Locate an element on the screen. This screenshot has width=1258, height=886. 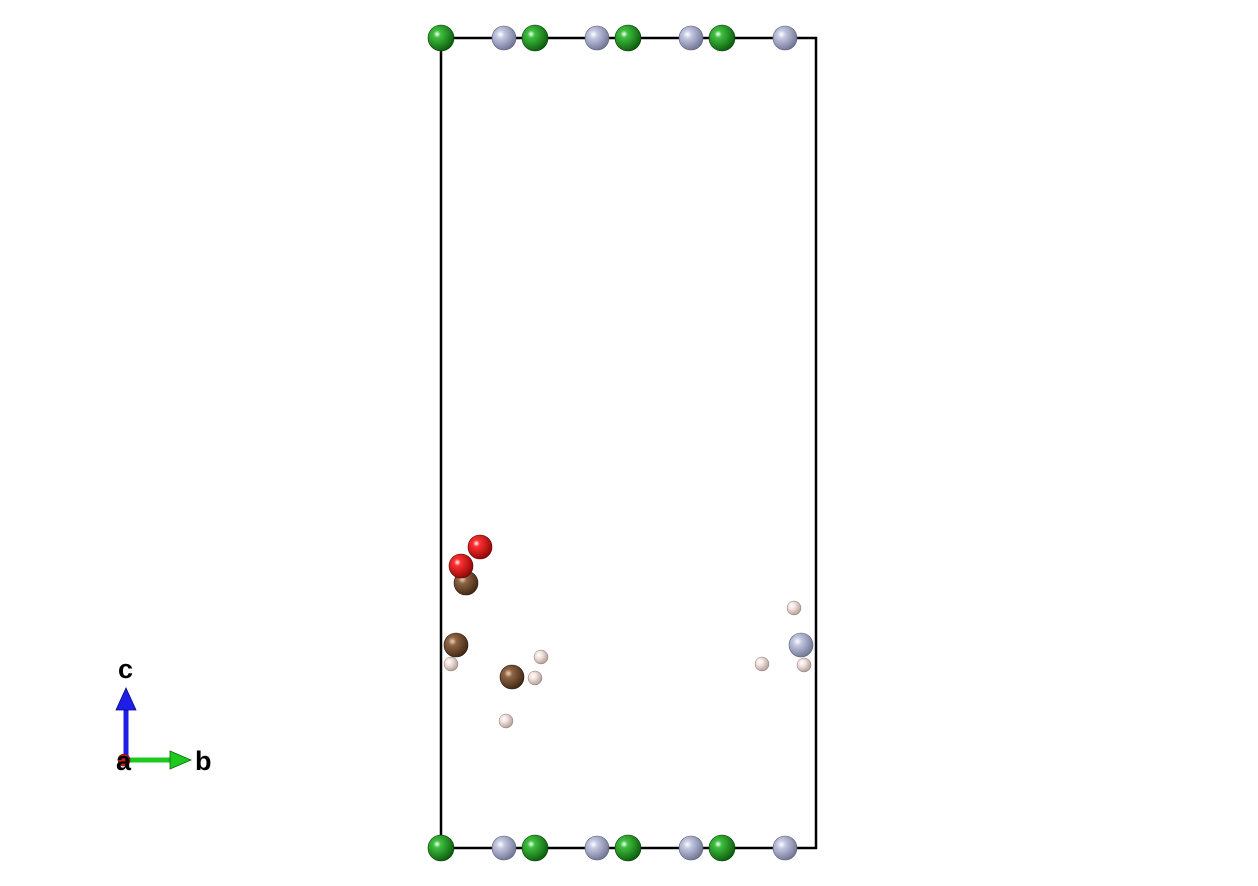
b-axis-arrow-head is located at coordinates (181, 760).